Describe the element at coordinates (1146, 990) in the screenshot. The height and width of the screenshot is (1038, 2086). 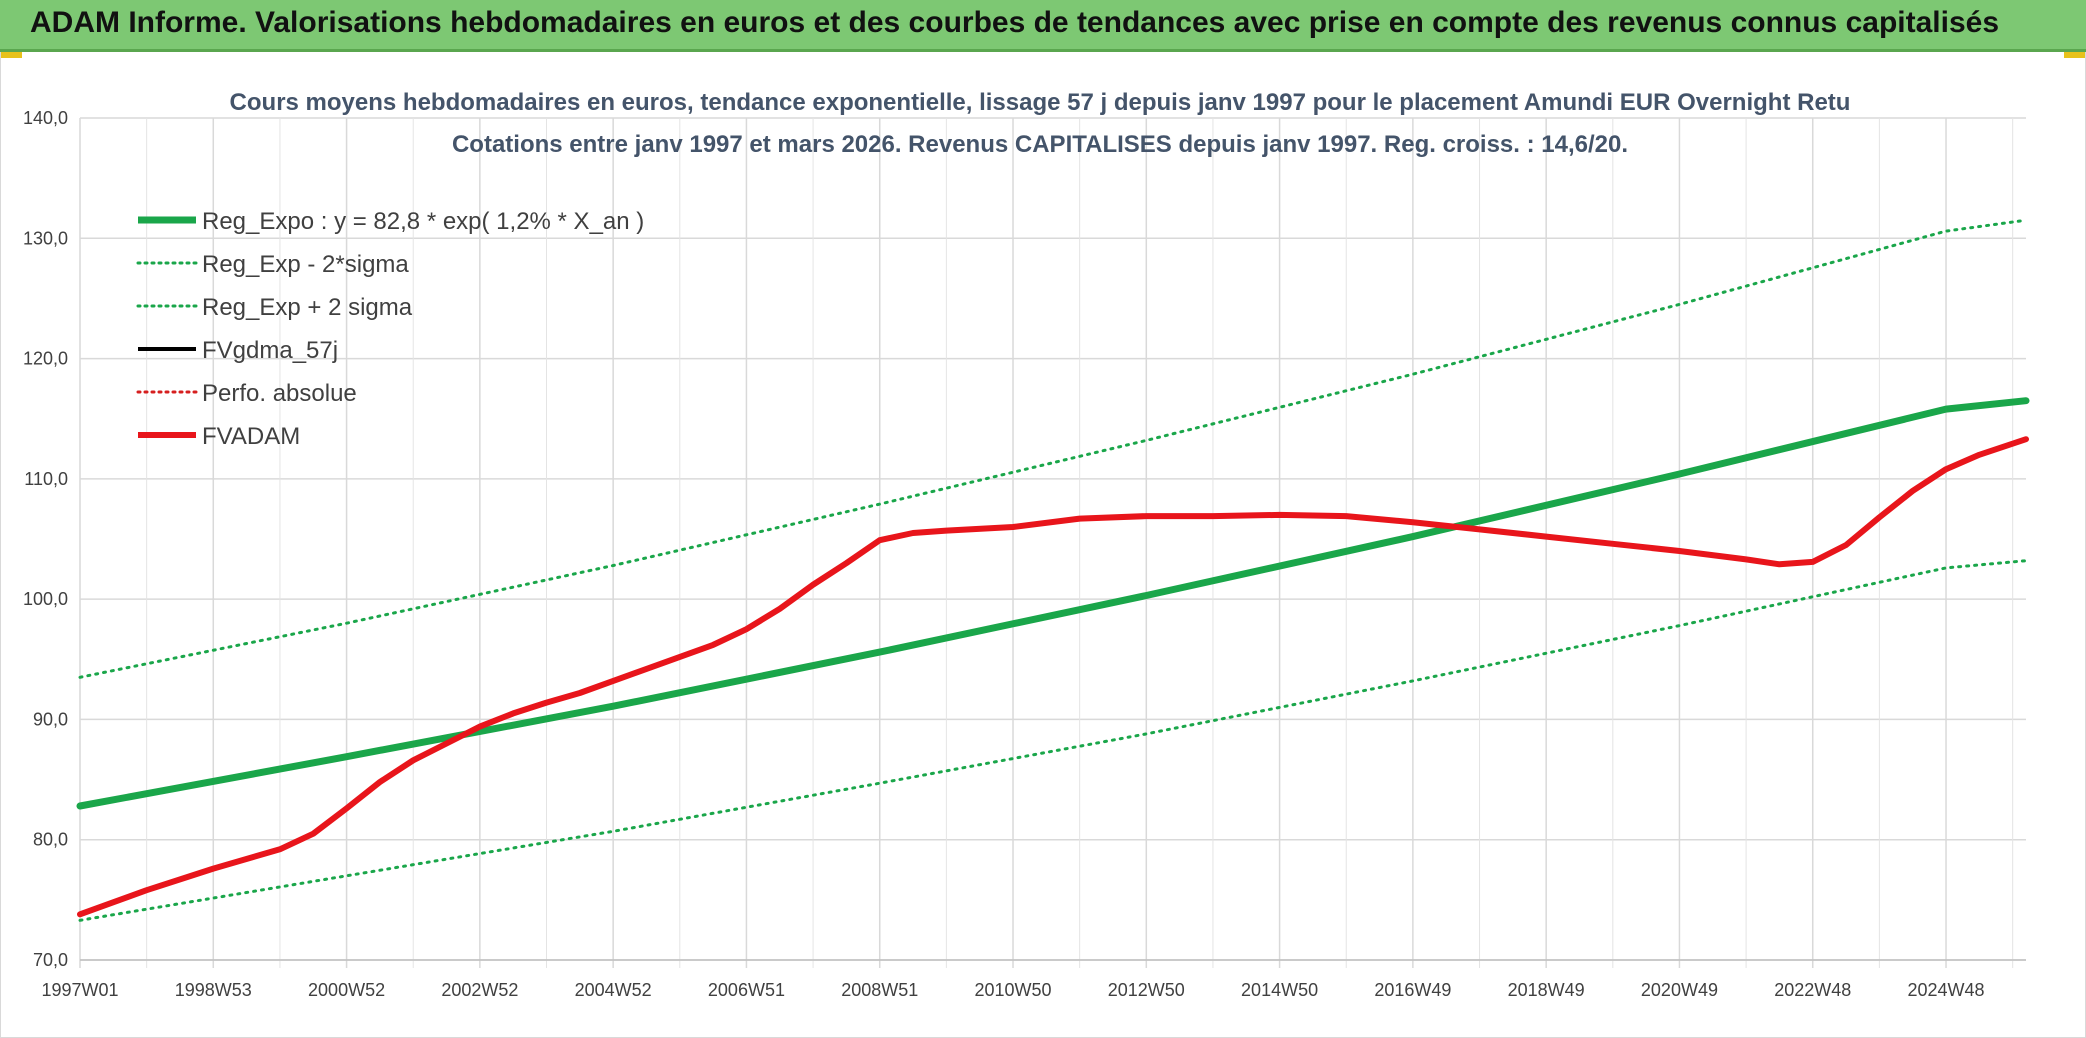
I see `x-tick-label: 2012W50` at that location.